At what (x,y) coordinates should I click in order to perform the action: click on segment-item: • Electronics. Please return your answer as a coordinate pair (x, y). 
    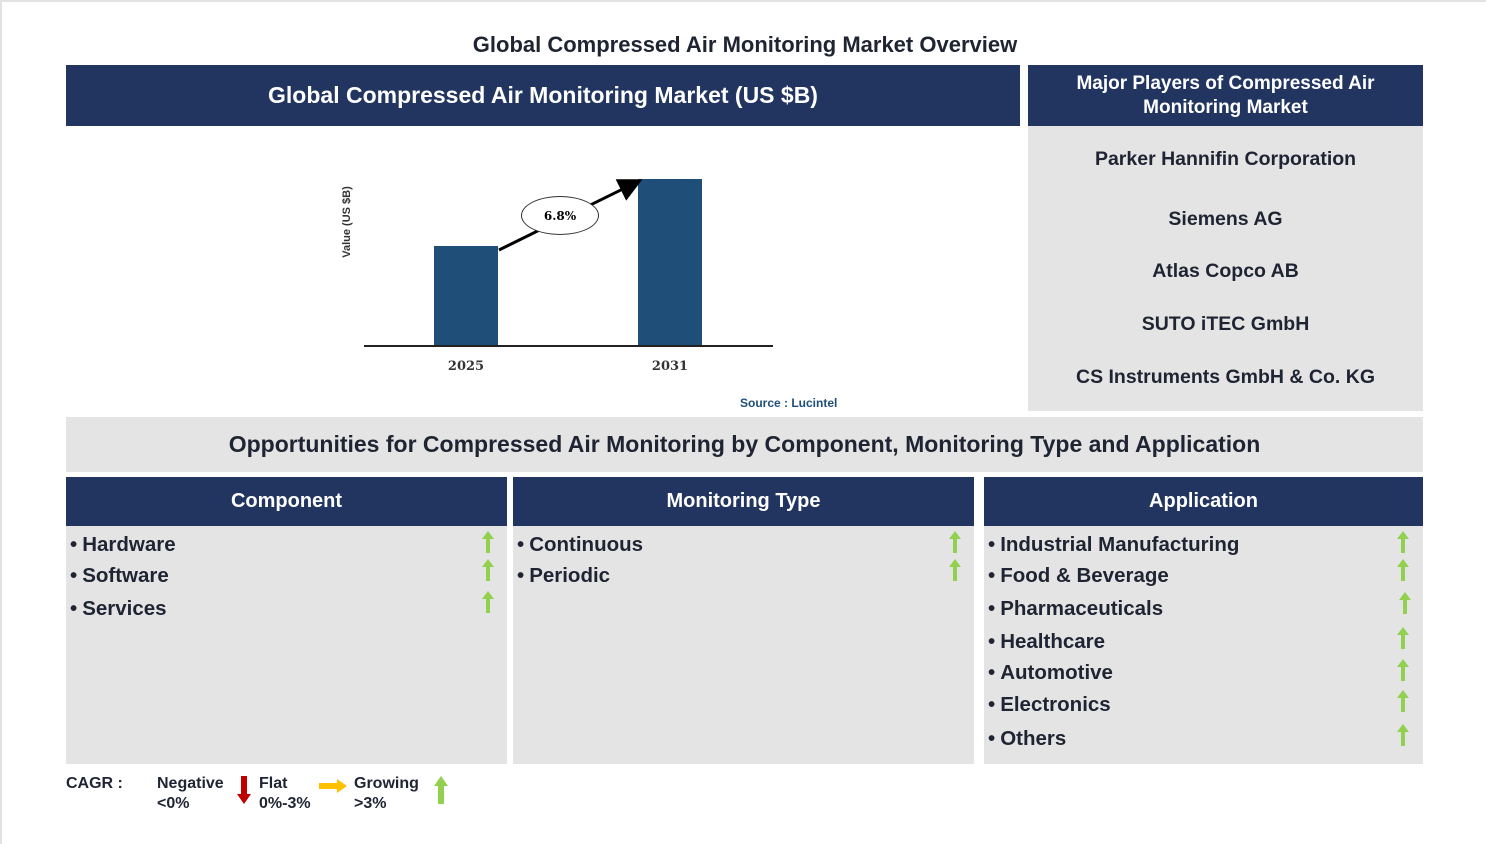
    Looking at the image, I should click on (1049, 704).